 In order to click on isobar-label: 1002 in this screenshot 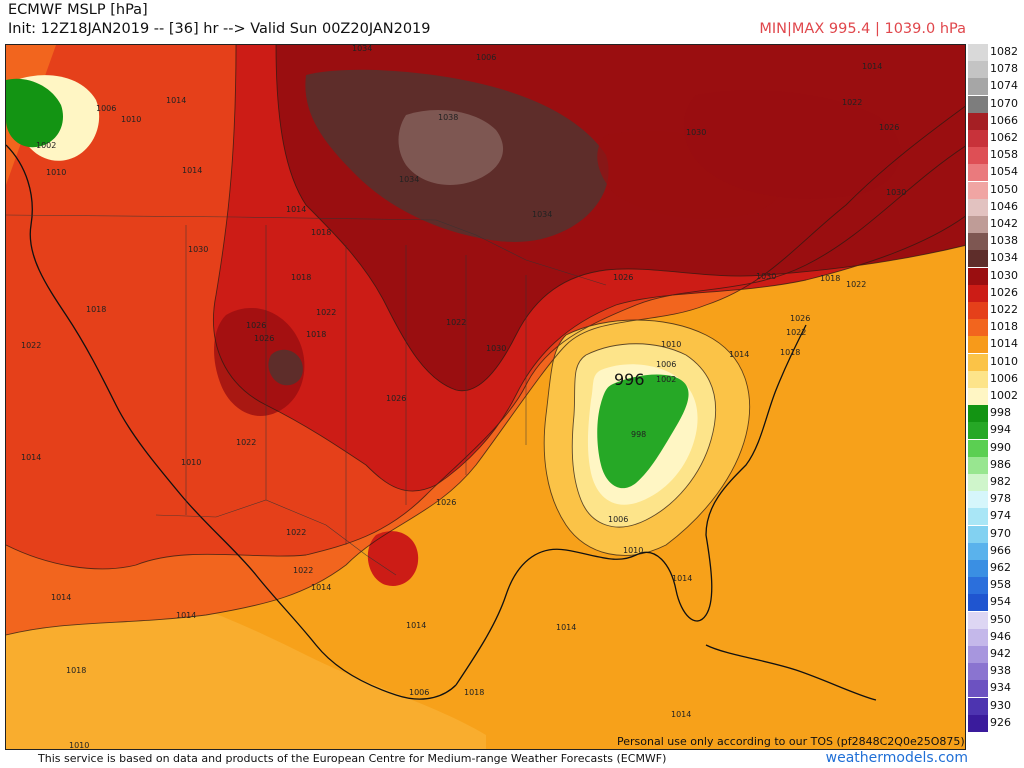, I will do `click(666, 379)`.